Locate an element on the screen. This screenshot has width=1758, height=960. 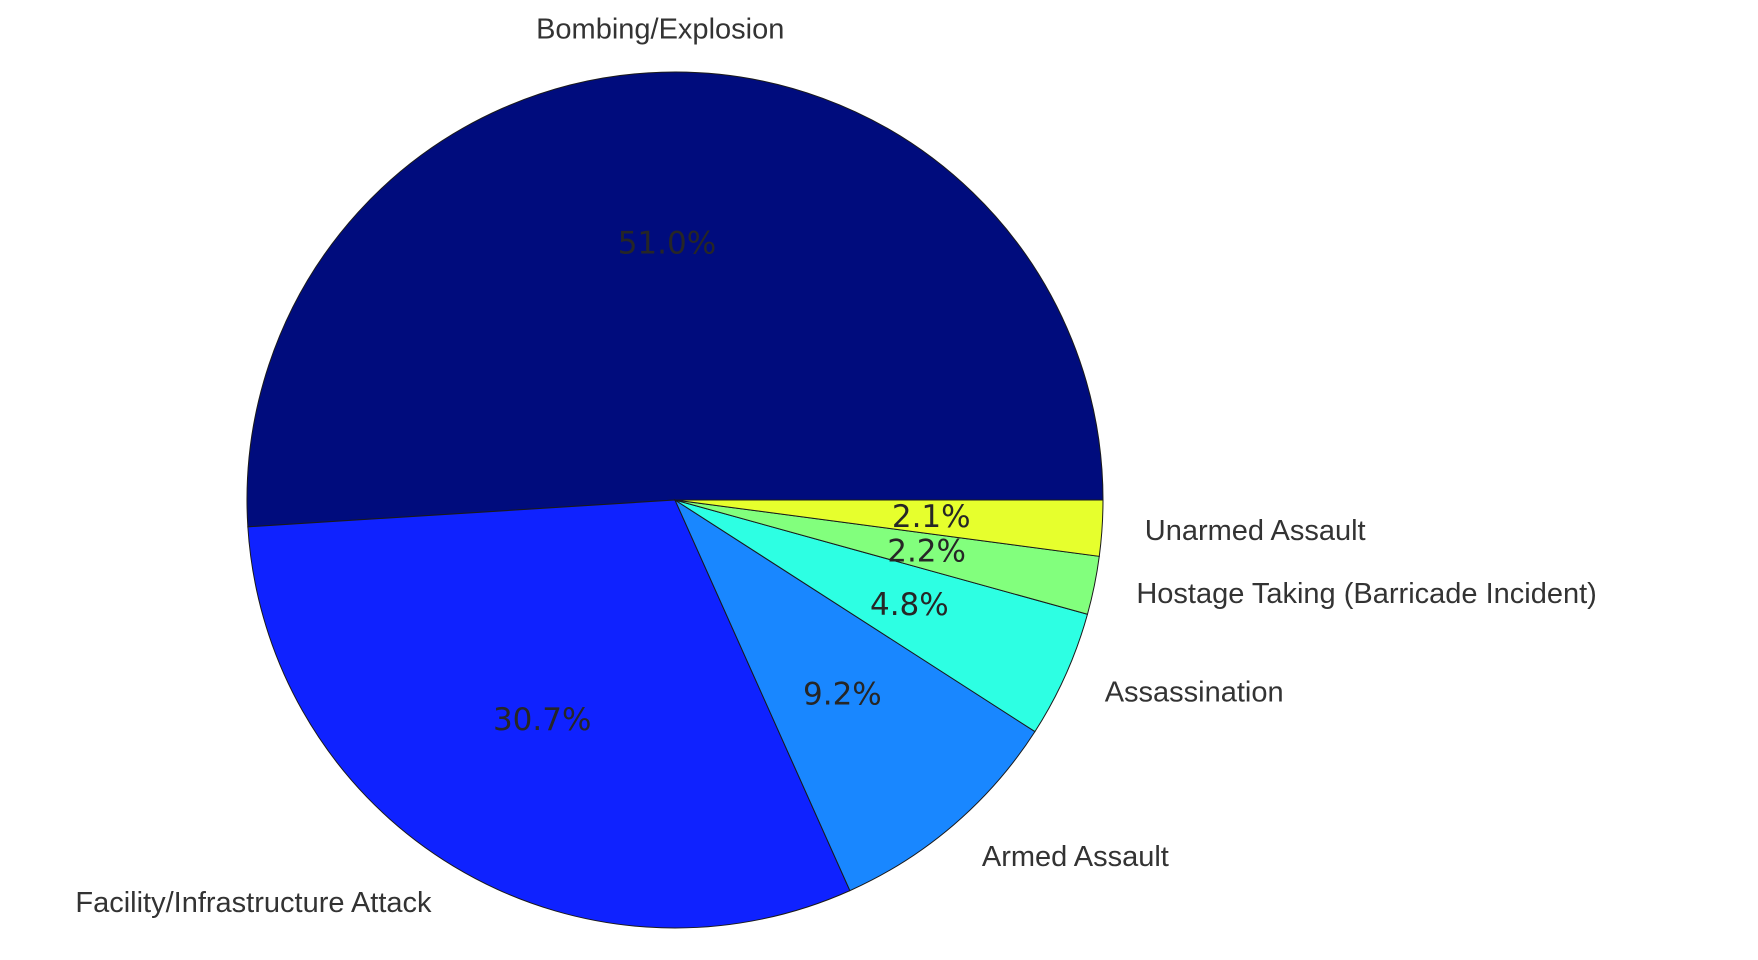
pie-slice-unarmed-assault is located at coordinates (889, 528).